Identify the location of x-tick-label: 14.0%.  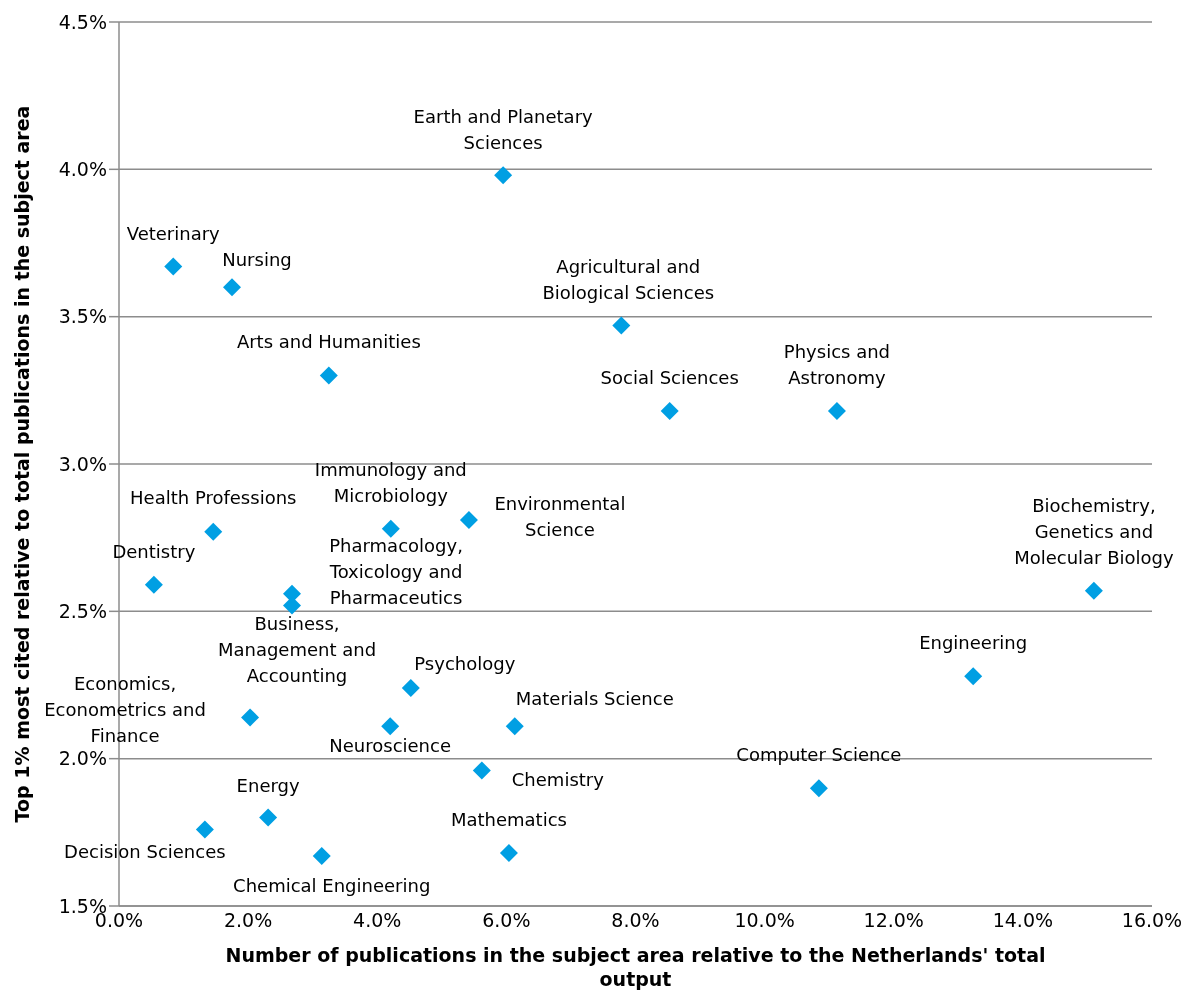
(1023, 920).